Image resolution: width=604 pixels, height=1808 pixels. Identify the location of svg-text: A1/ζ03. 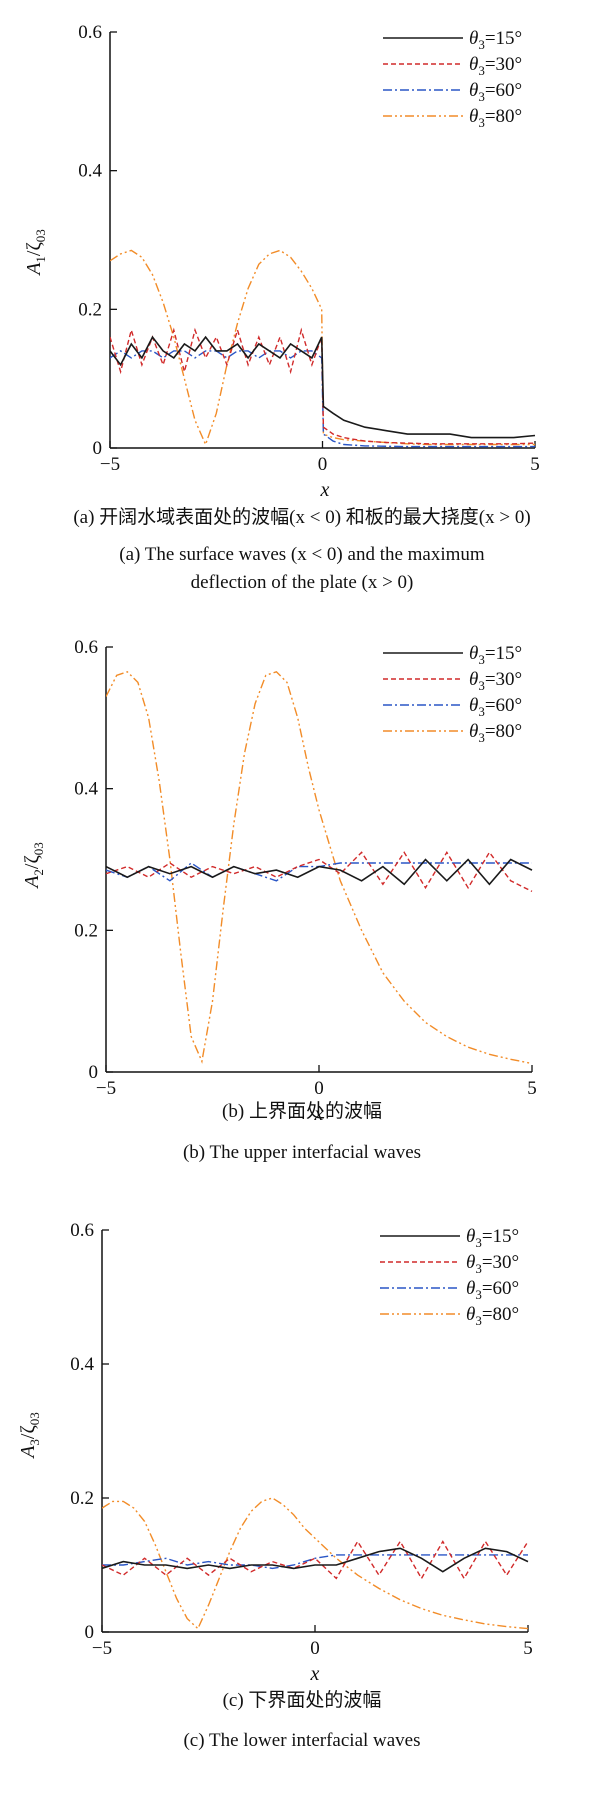
(35, 253).